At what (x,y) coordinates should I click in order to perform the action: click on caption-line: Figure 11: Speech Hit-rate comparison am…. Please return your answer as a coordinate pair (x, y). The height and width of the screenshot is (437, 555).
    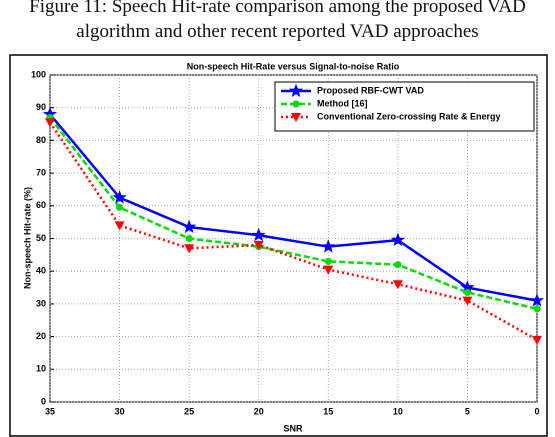
    Looking at the image, I should click on (277, 8).